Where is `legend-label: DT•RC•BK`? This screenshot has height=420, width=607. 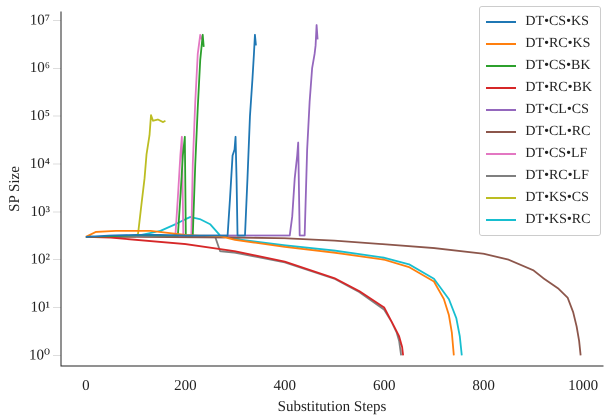
legend-label: DT•RC•BK is located at coordinates (558, 88).